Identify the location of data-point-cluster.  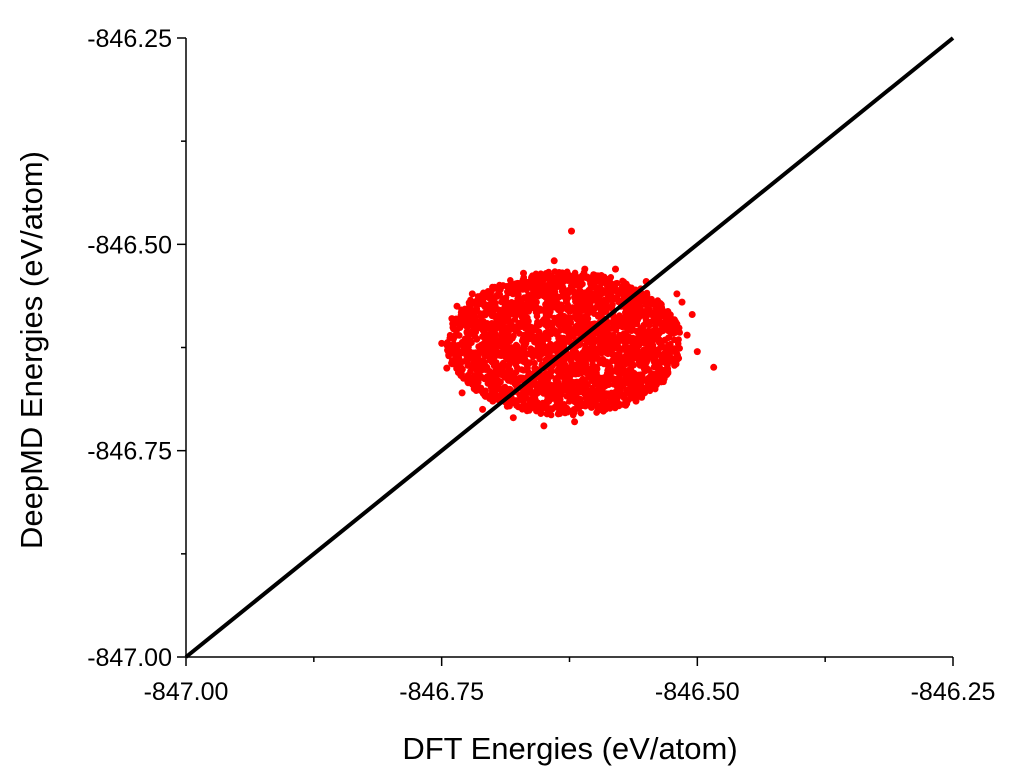
(563, 343).